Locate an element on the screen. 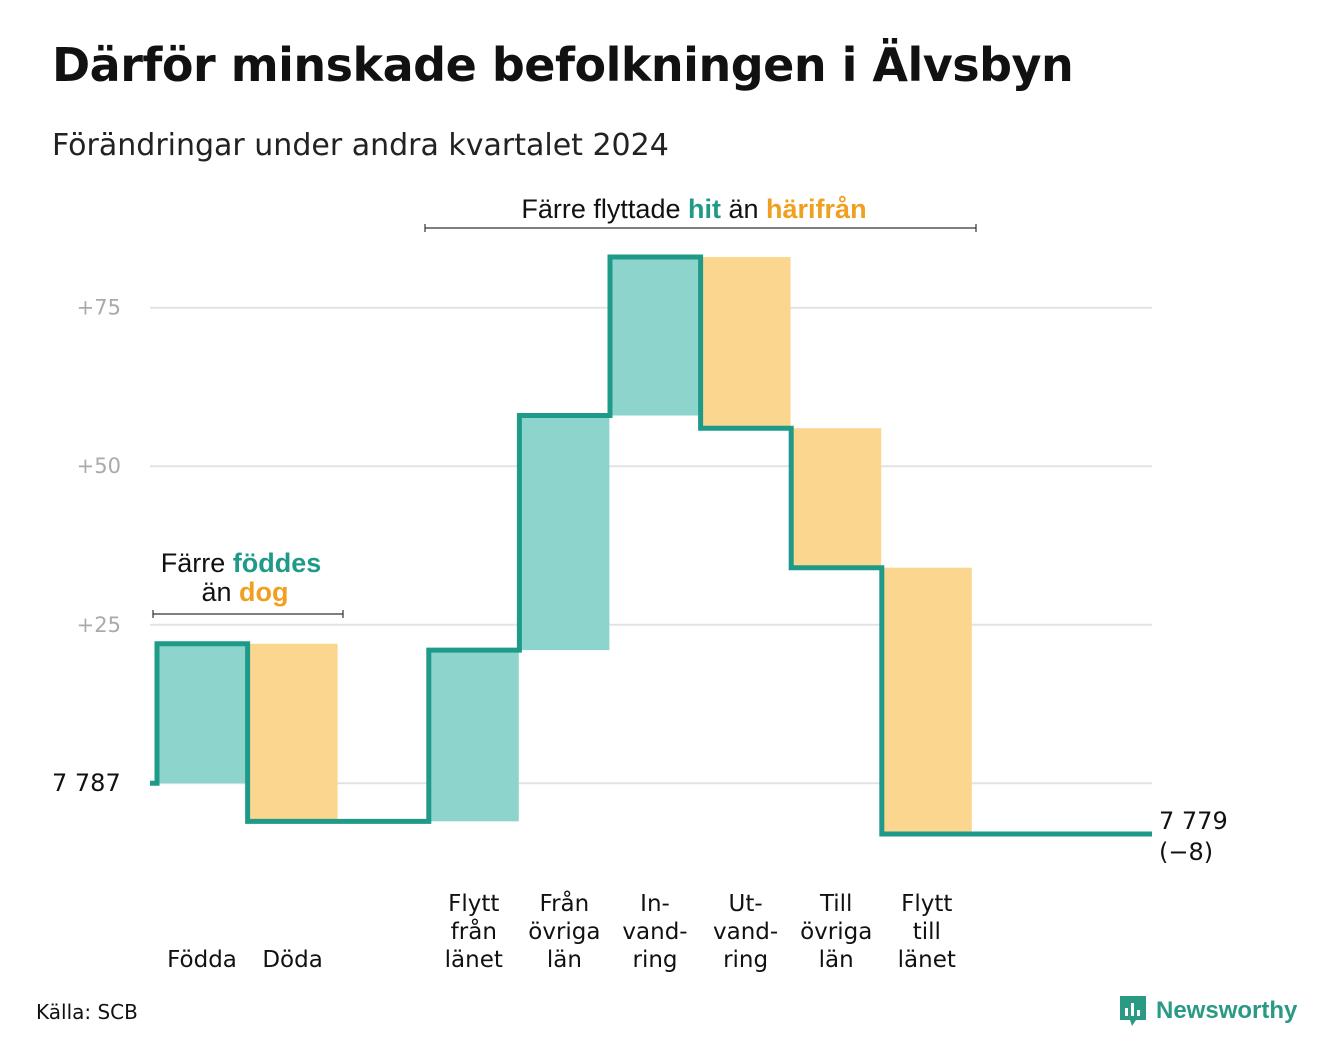 This screenshot has height=1060, width=1340. annotation-bracket-migration is located at coordinates (700, 228).